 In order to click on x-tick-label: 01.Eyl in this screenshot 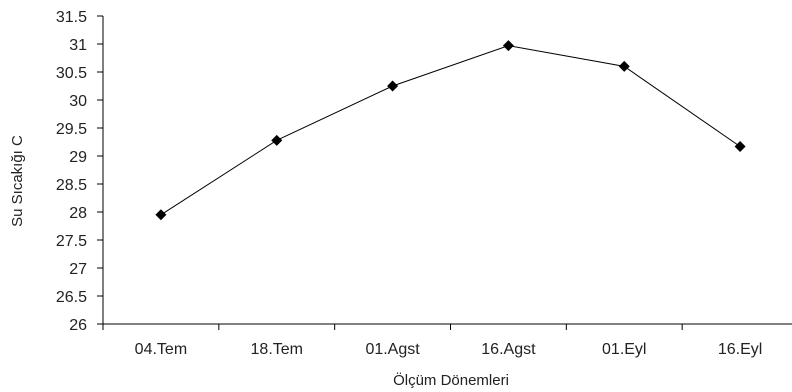, I will do `click(624, 349)`.